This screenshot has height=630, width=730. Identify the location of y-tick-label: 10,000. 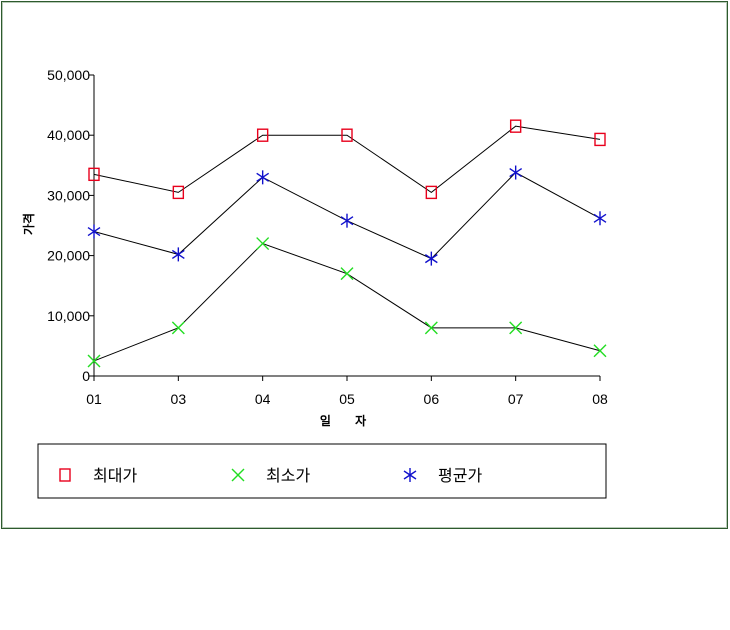
(68, 316).